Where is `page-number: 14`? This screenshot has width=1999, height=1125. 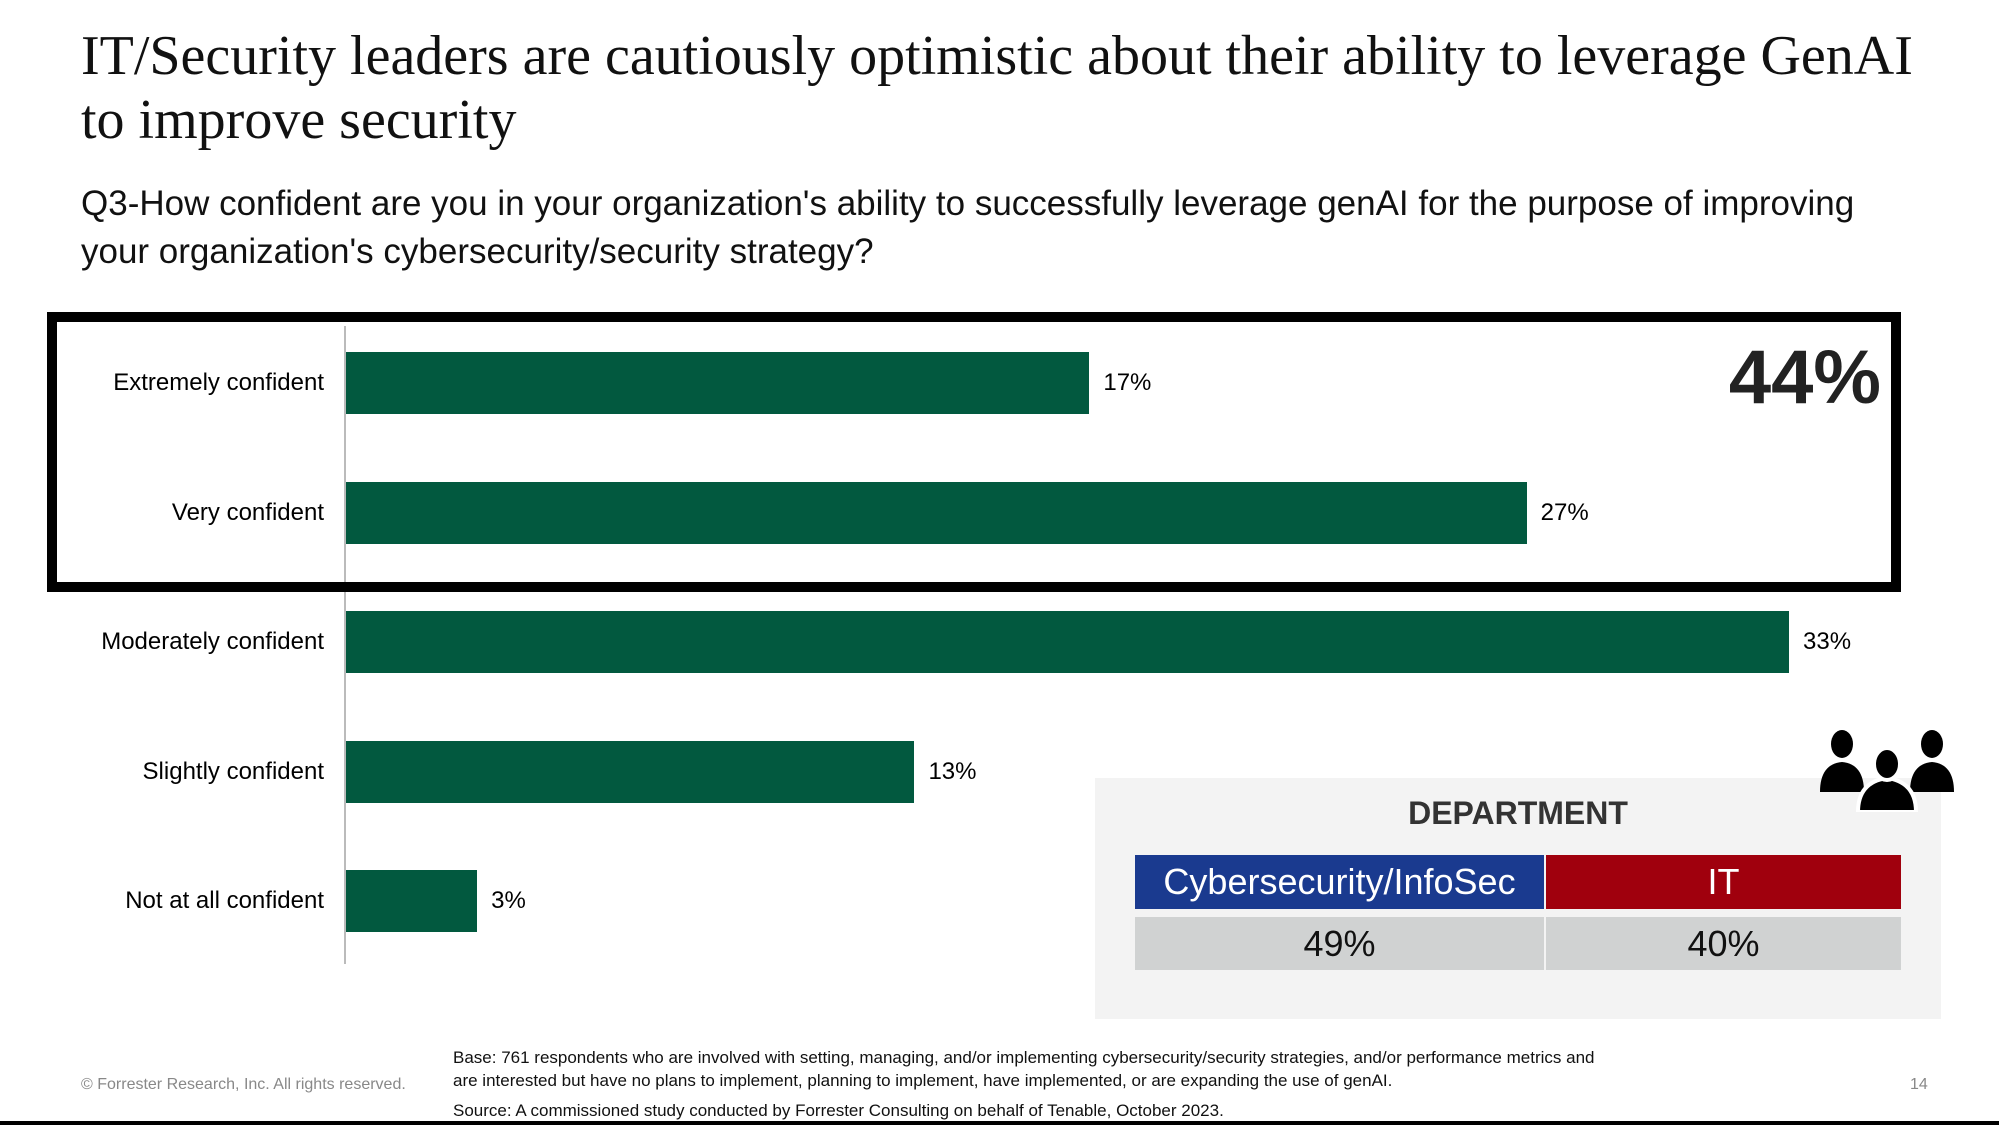 page-number: 14 is located at coordinates (1919, 1084).